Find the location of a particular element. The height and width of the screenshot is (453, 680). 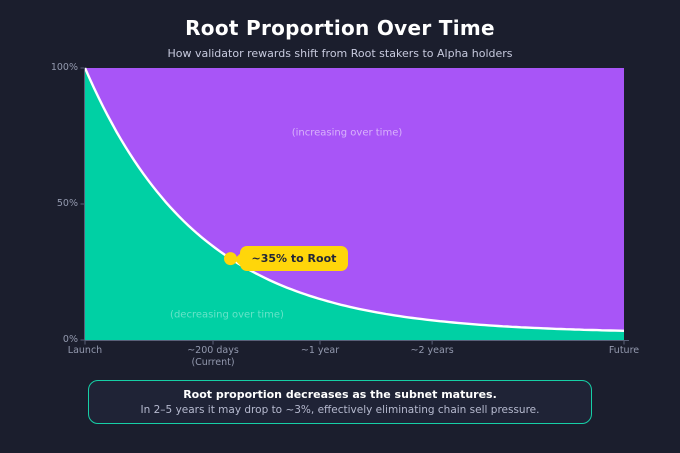

decreasing-region-label: (decreasing over time) is located at coordinates (227, 315).